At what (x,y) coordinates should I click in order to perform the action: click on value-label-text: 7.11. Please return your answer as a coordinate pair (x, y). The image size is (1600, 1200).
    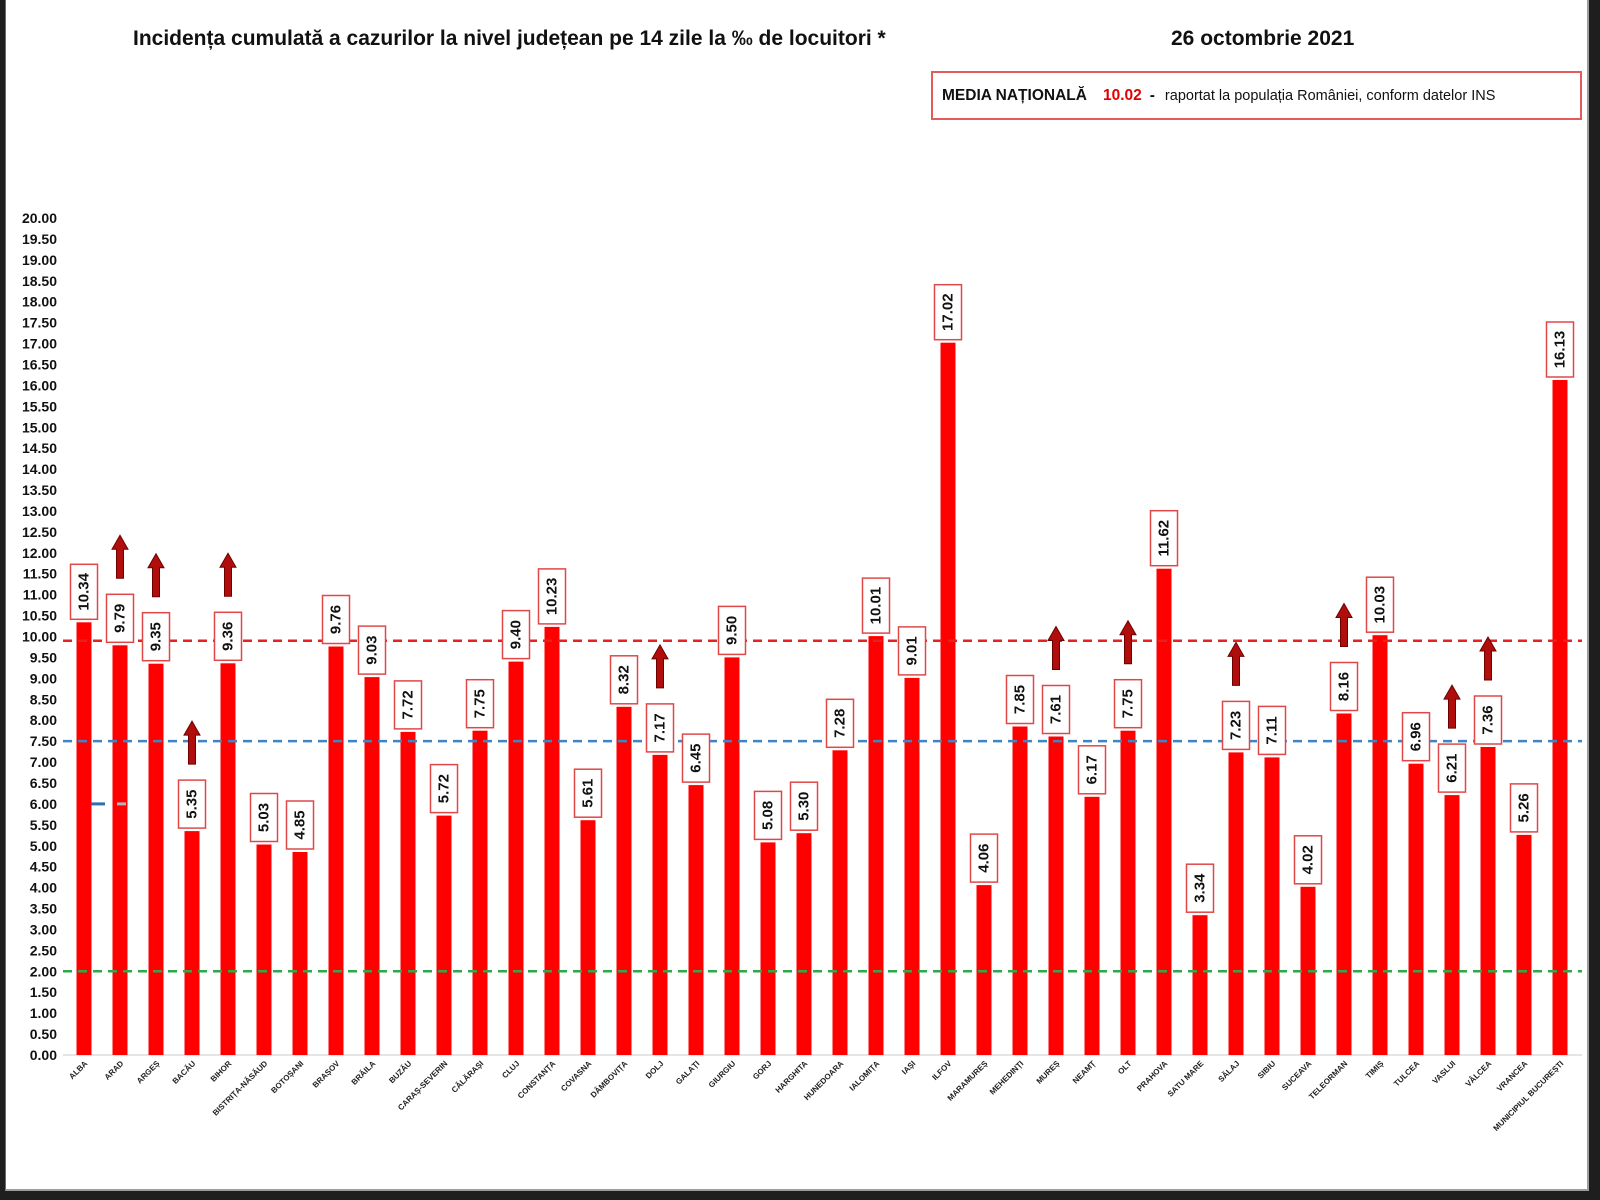
    Looking at the image, I should click on (1272, 730).